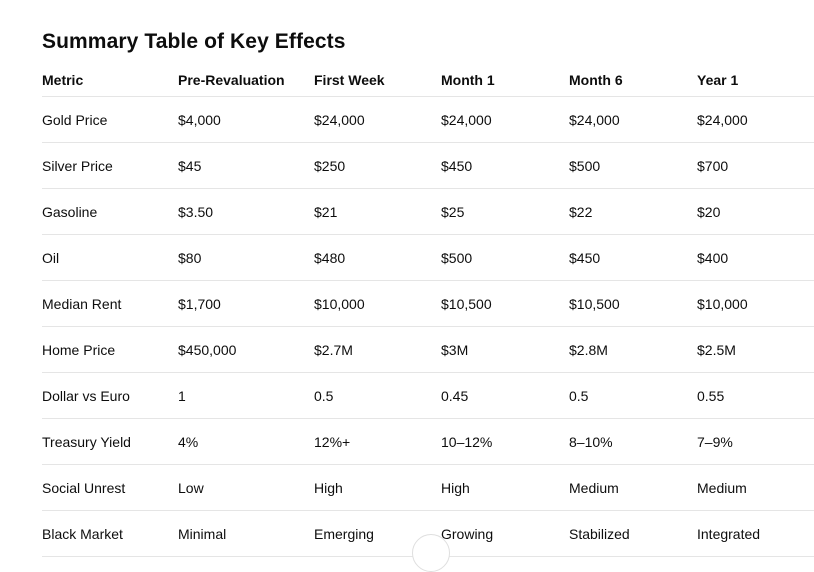 The width and height of the screenshot is (814, 572). What do you see at coordinates (715, 441) in the screenshot?
I see `value-cell: 7–9%` at bounding box center [715, 441].